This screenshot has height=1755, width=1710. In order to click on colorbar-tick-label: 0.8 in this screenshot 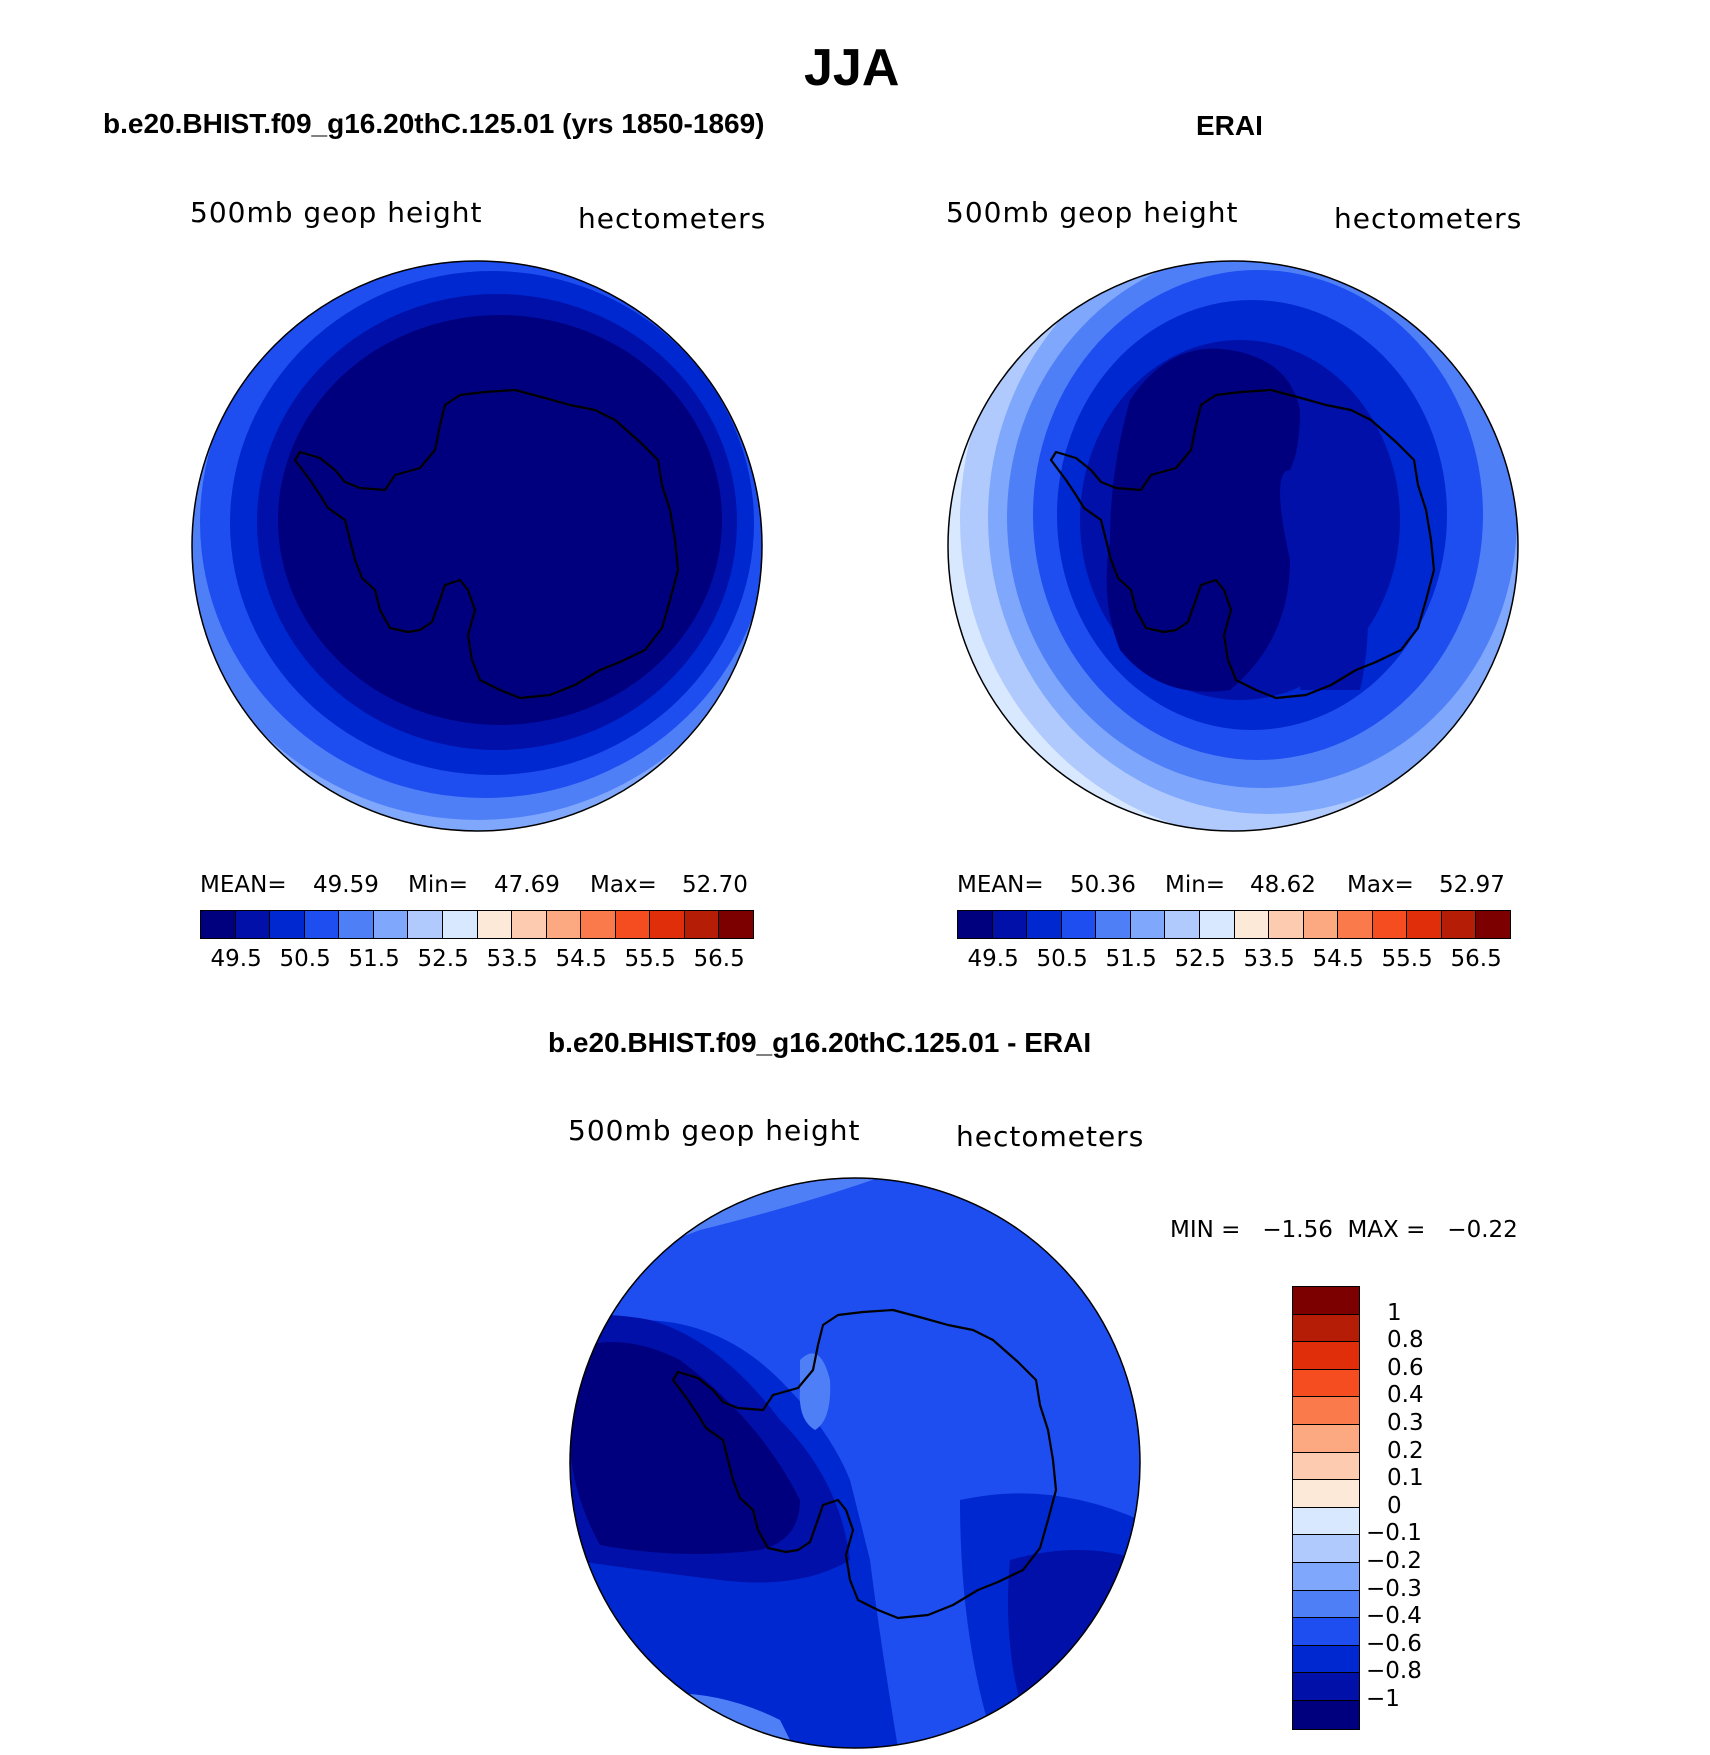, I will do `click(1405, 1340)`.